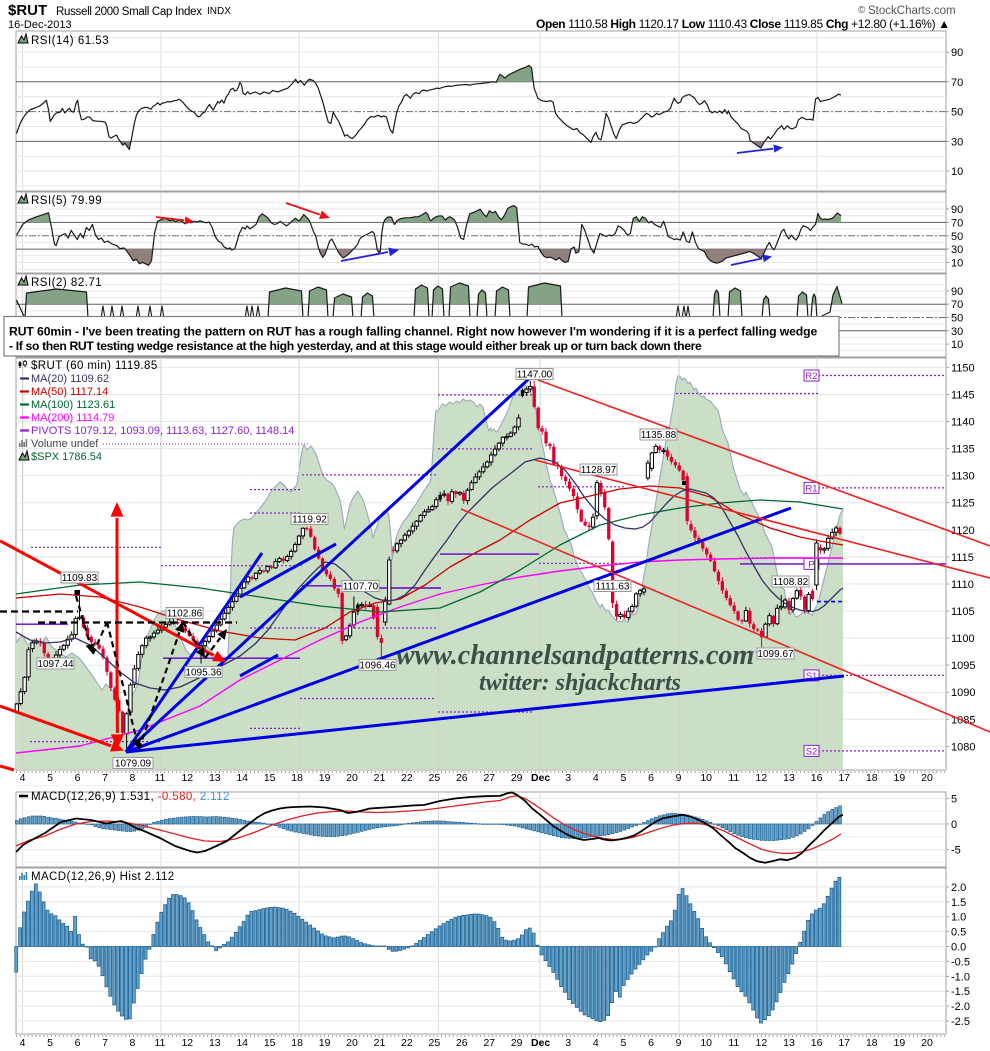 Image resolution: width=990 pixels, height=1051 pixels. Describe the element at coordinates (811, 488) in the screenshot. I see `svg-text: R1` at that location.